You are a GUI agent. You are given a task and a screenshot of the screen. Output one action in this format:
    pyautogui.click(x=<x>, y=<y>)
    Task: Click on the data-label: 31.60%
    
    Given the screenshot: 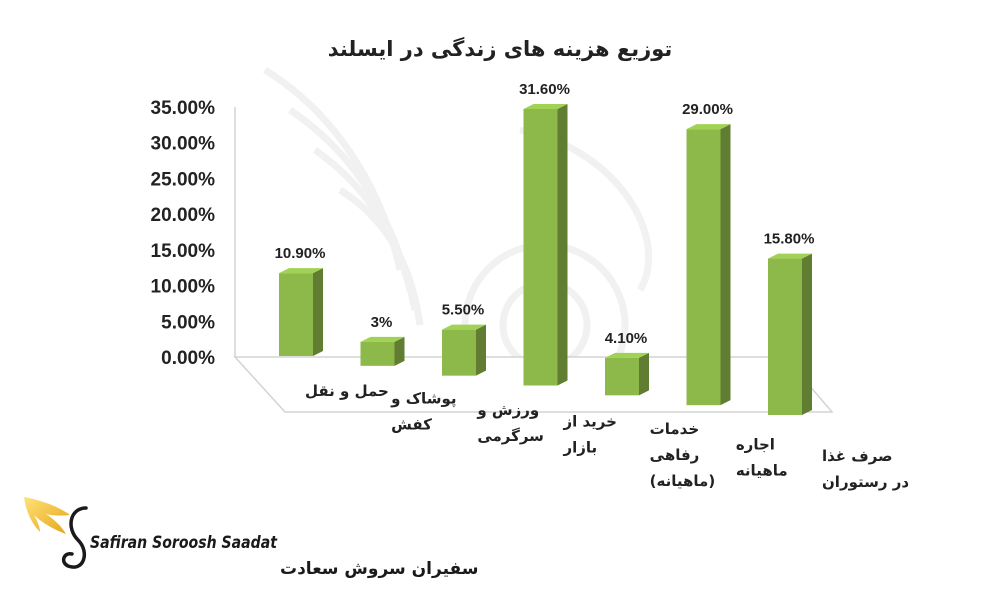 What is the action you would take?
    pyautogui.click(x=544, y=89)
    